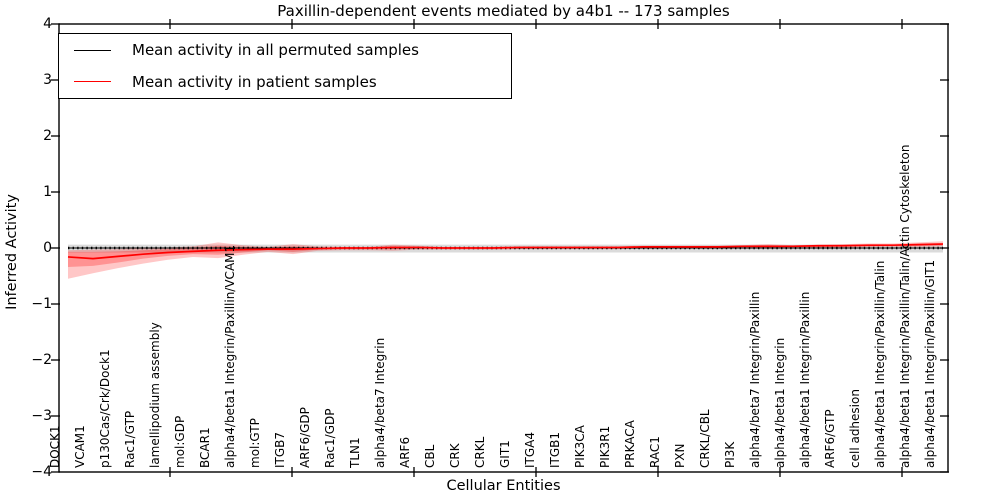 The width and height of the screenshot is (1000, 500). What do you see at coordinates (47, 192) in the screenshot?
I see `y-tick-label: 1` at bounding box center [47, 192].